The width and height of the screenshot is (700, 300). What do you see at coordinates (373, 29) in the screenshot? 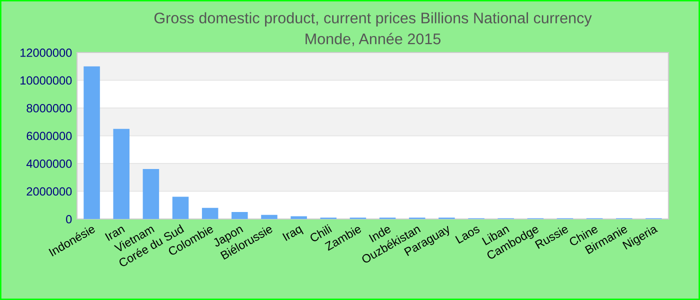
I see `chart-title: Gross domestic product, current prices Billions National currency Monde, Année 2015` at bounding box center [373, 29].